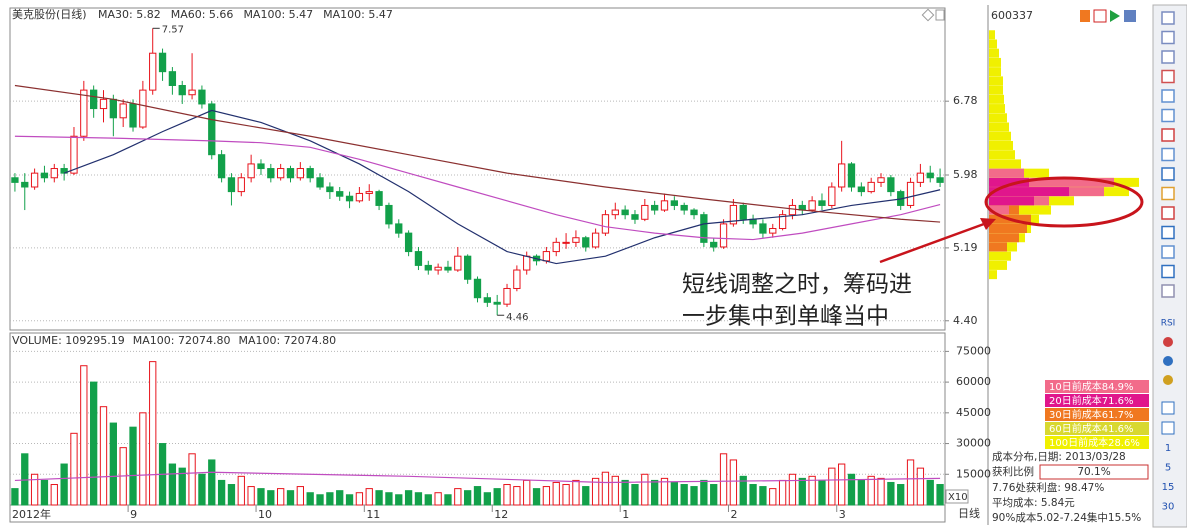  What do you see at coordinates (785, 317) in the screenshot?
I see `callout-line: 一步集中到单峰当中` at bounding box center [785, 317].